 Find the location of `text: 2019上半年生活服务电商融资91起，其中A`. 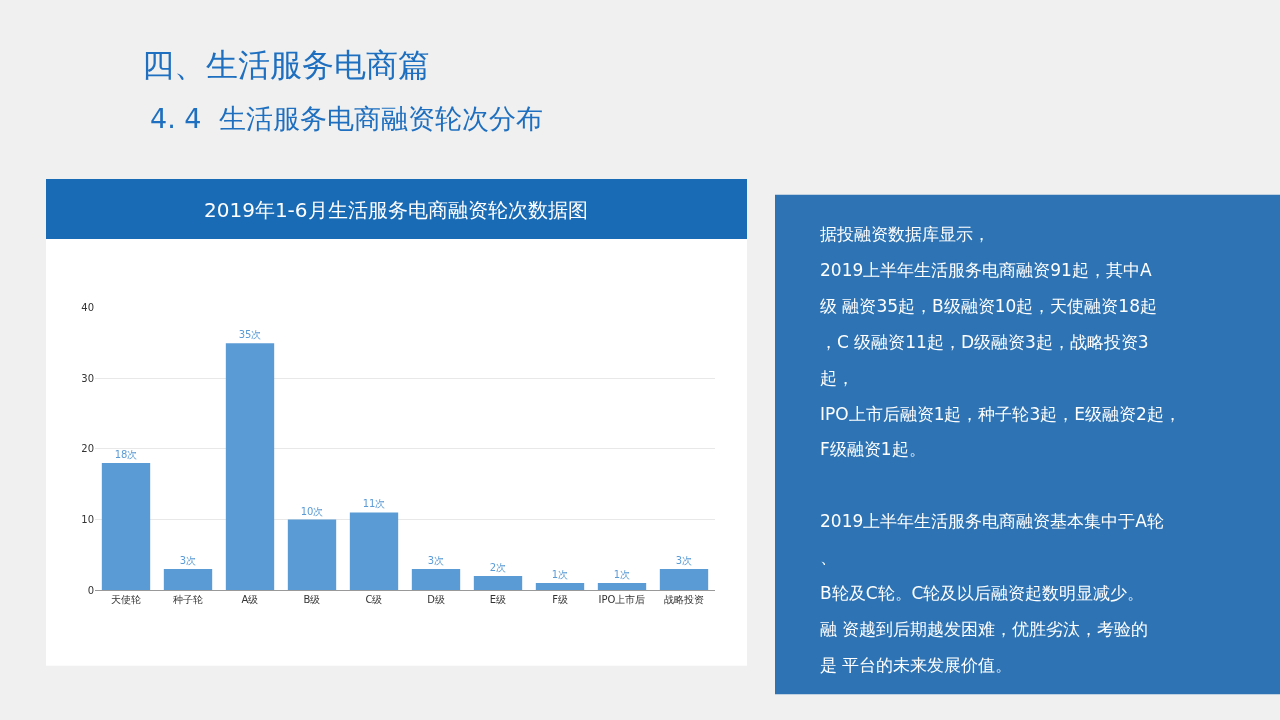

text: 2019上半年生活服务电商融资91起，其中A is located at coordinates (986, 270).